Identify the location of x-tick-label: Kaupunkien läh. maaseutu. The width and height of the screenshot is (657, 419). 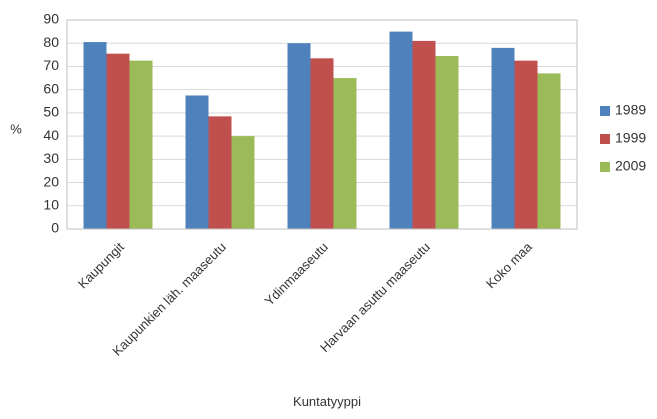
(168, 298).